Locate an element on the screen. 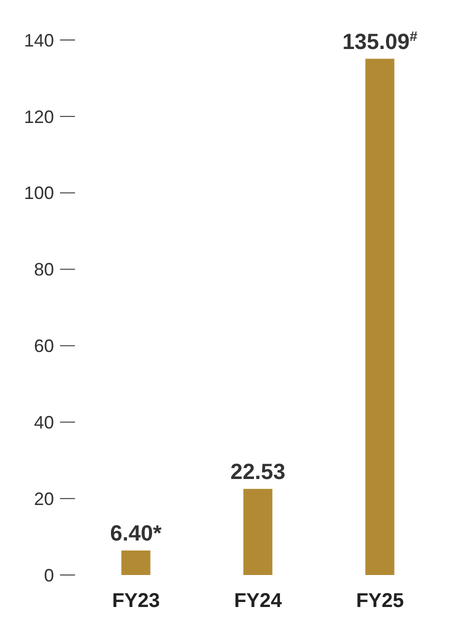 This screenshot has width=451, height=619. y-tick-label: 0 is located at coordinates (49, 575).